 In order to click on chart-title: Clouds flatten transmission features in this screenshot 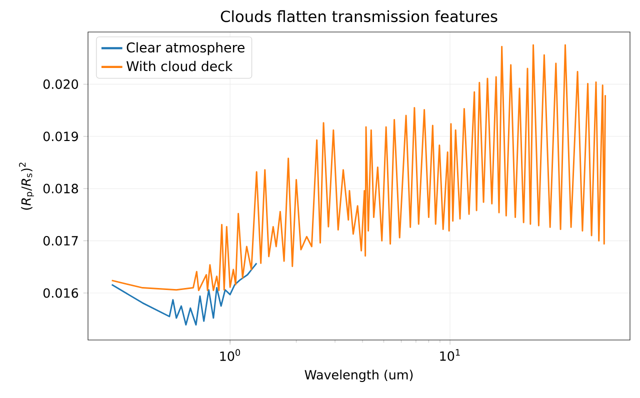, I will do `click(359, 16)`.